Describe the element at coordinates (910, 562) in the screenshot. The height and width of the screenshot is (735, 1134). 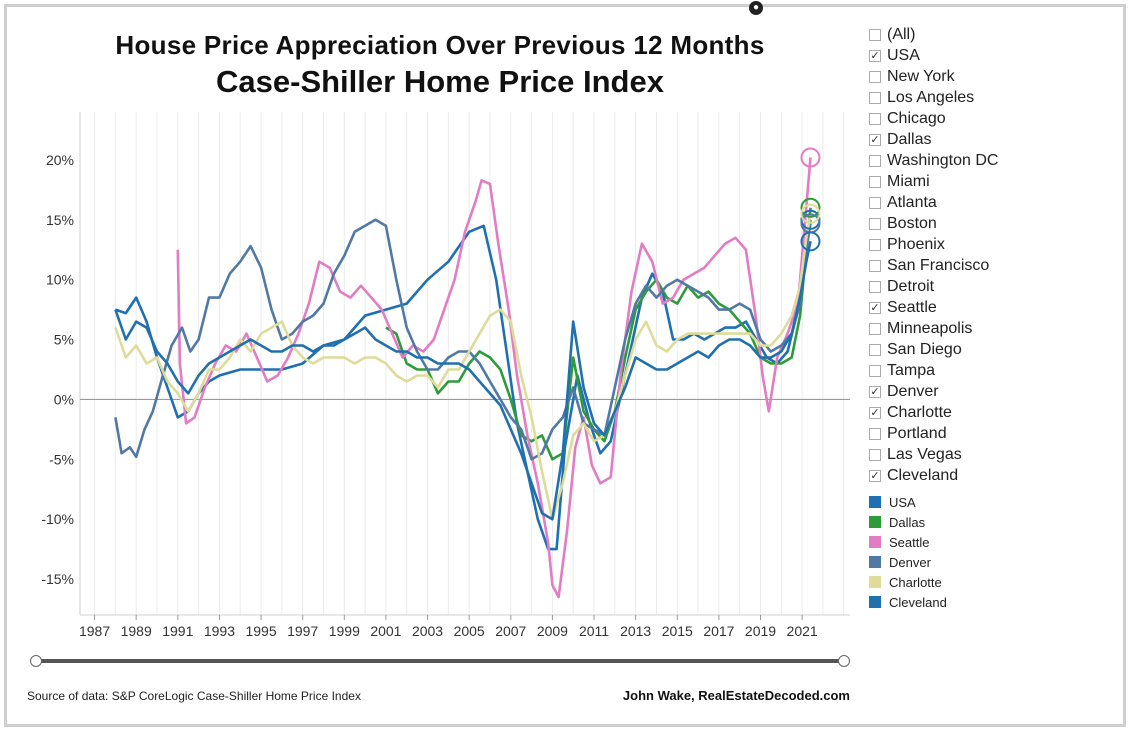
I see `legend-label: Denver` at that location.